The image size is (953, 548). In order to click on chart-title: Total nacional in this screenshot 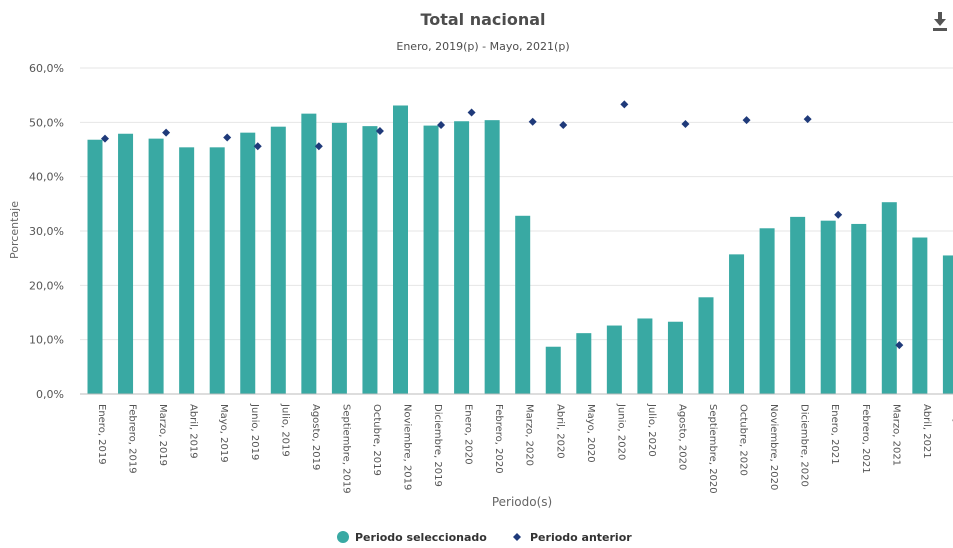, I will do `click(482, 19)`.